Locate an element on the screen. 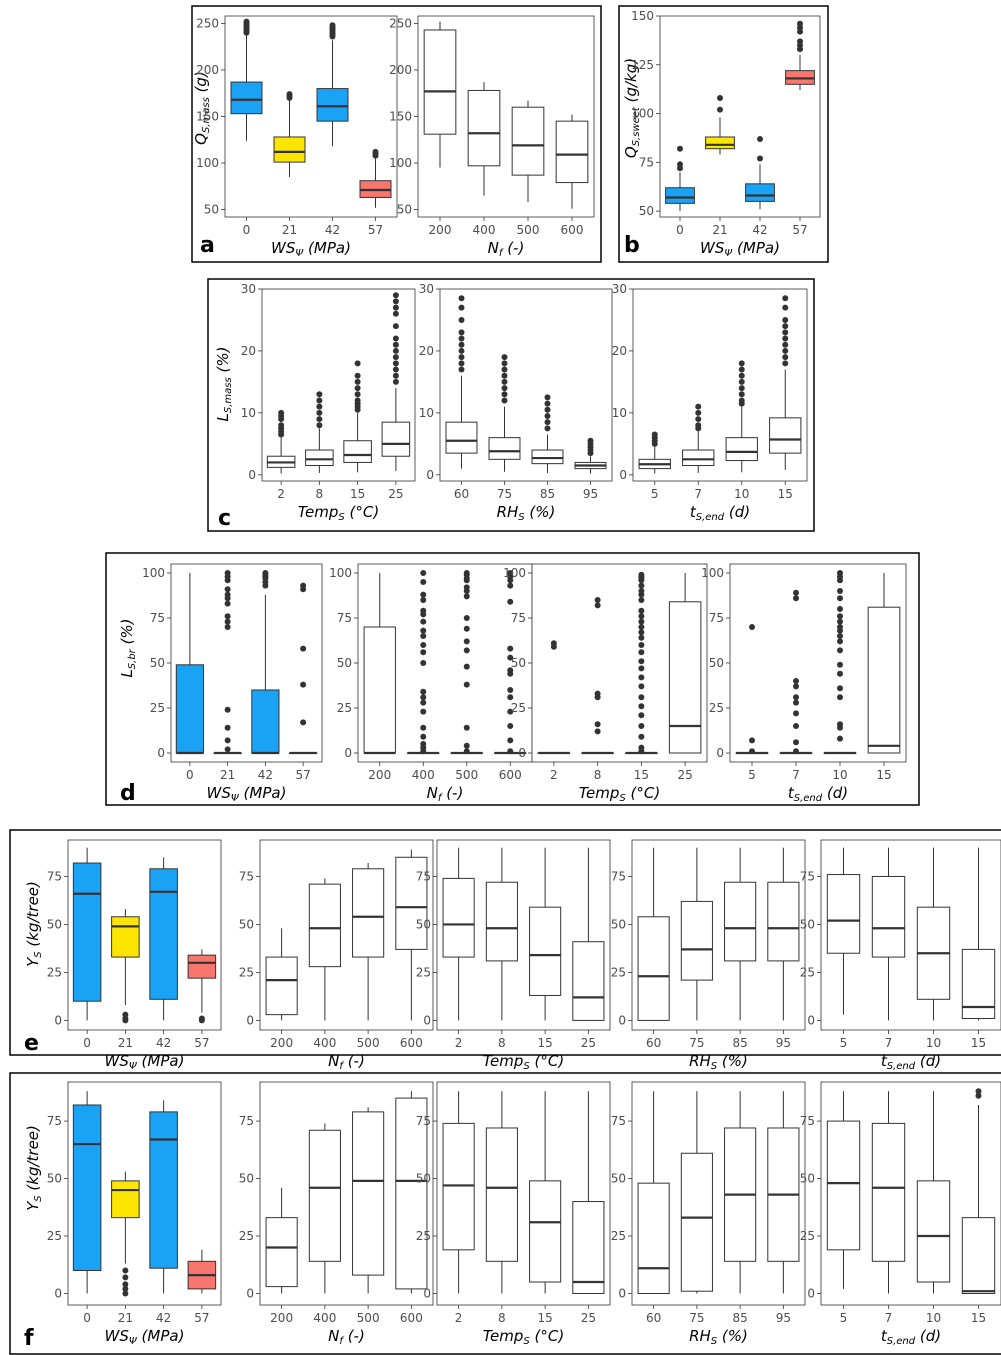  y-axis-title: YS (kg/tree) is located at coordinates (34, 1168).